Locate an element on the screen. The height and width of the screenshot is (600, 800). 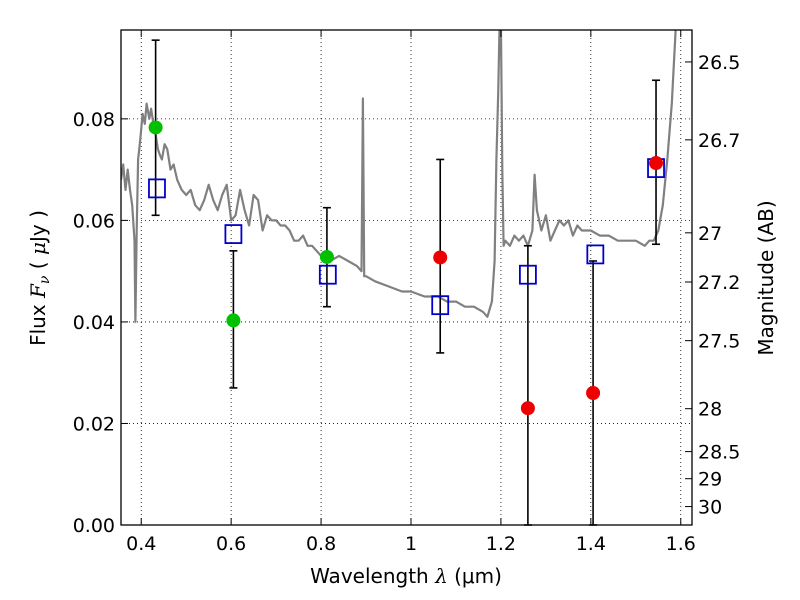
y2-tick-label: 30 is located at coordinates (710, 508).